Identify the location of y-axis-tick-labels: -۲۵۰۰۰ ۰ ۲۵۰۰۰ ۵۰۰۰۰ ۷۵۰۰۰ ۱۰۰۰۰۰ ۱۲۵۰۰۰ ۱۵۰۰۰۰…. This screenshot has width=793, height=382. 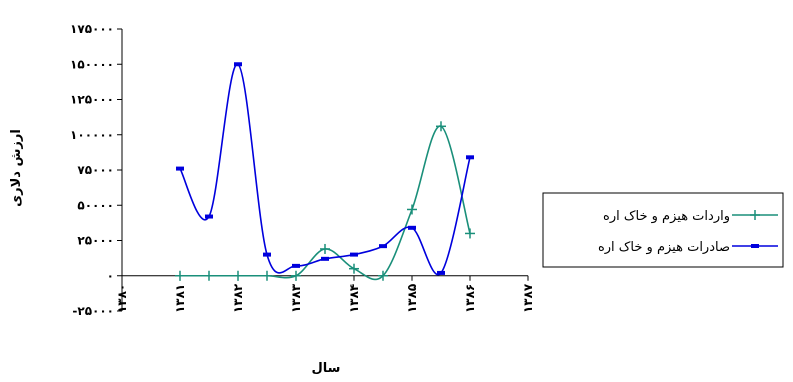
(92, 170).